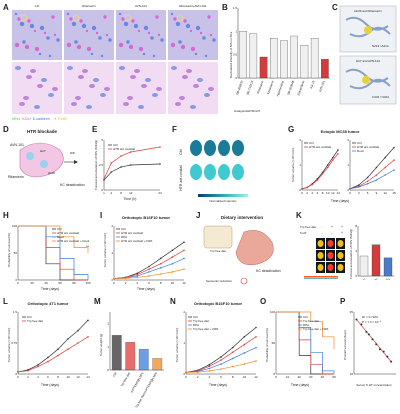 The width and height of the screenshot is (400, 414). I want to click on x-tick-label: Ziprasidone, so click(300, 88).